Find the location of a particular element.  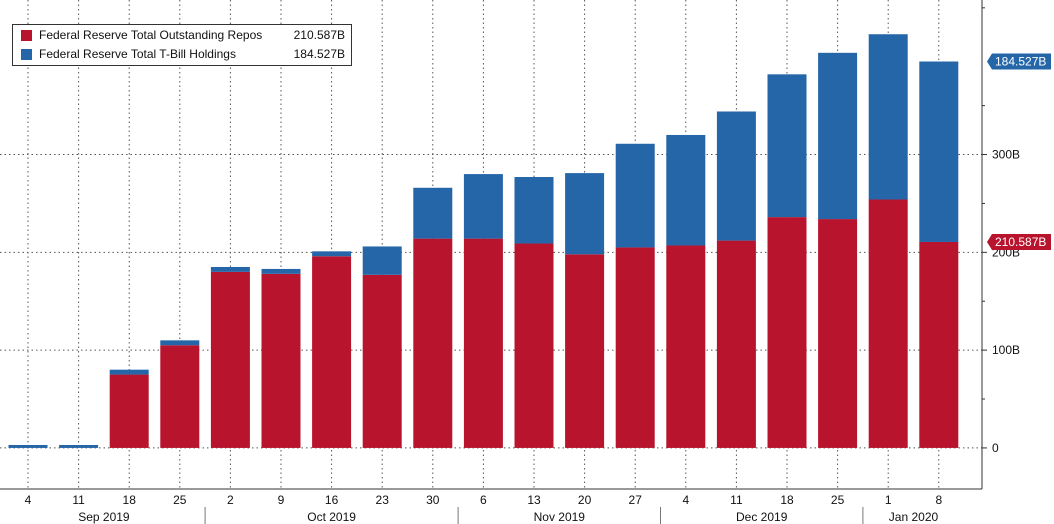

value-tag-label-repos: 210.587B is located at coordinates (1020, 242).